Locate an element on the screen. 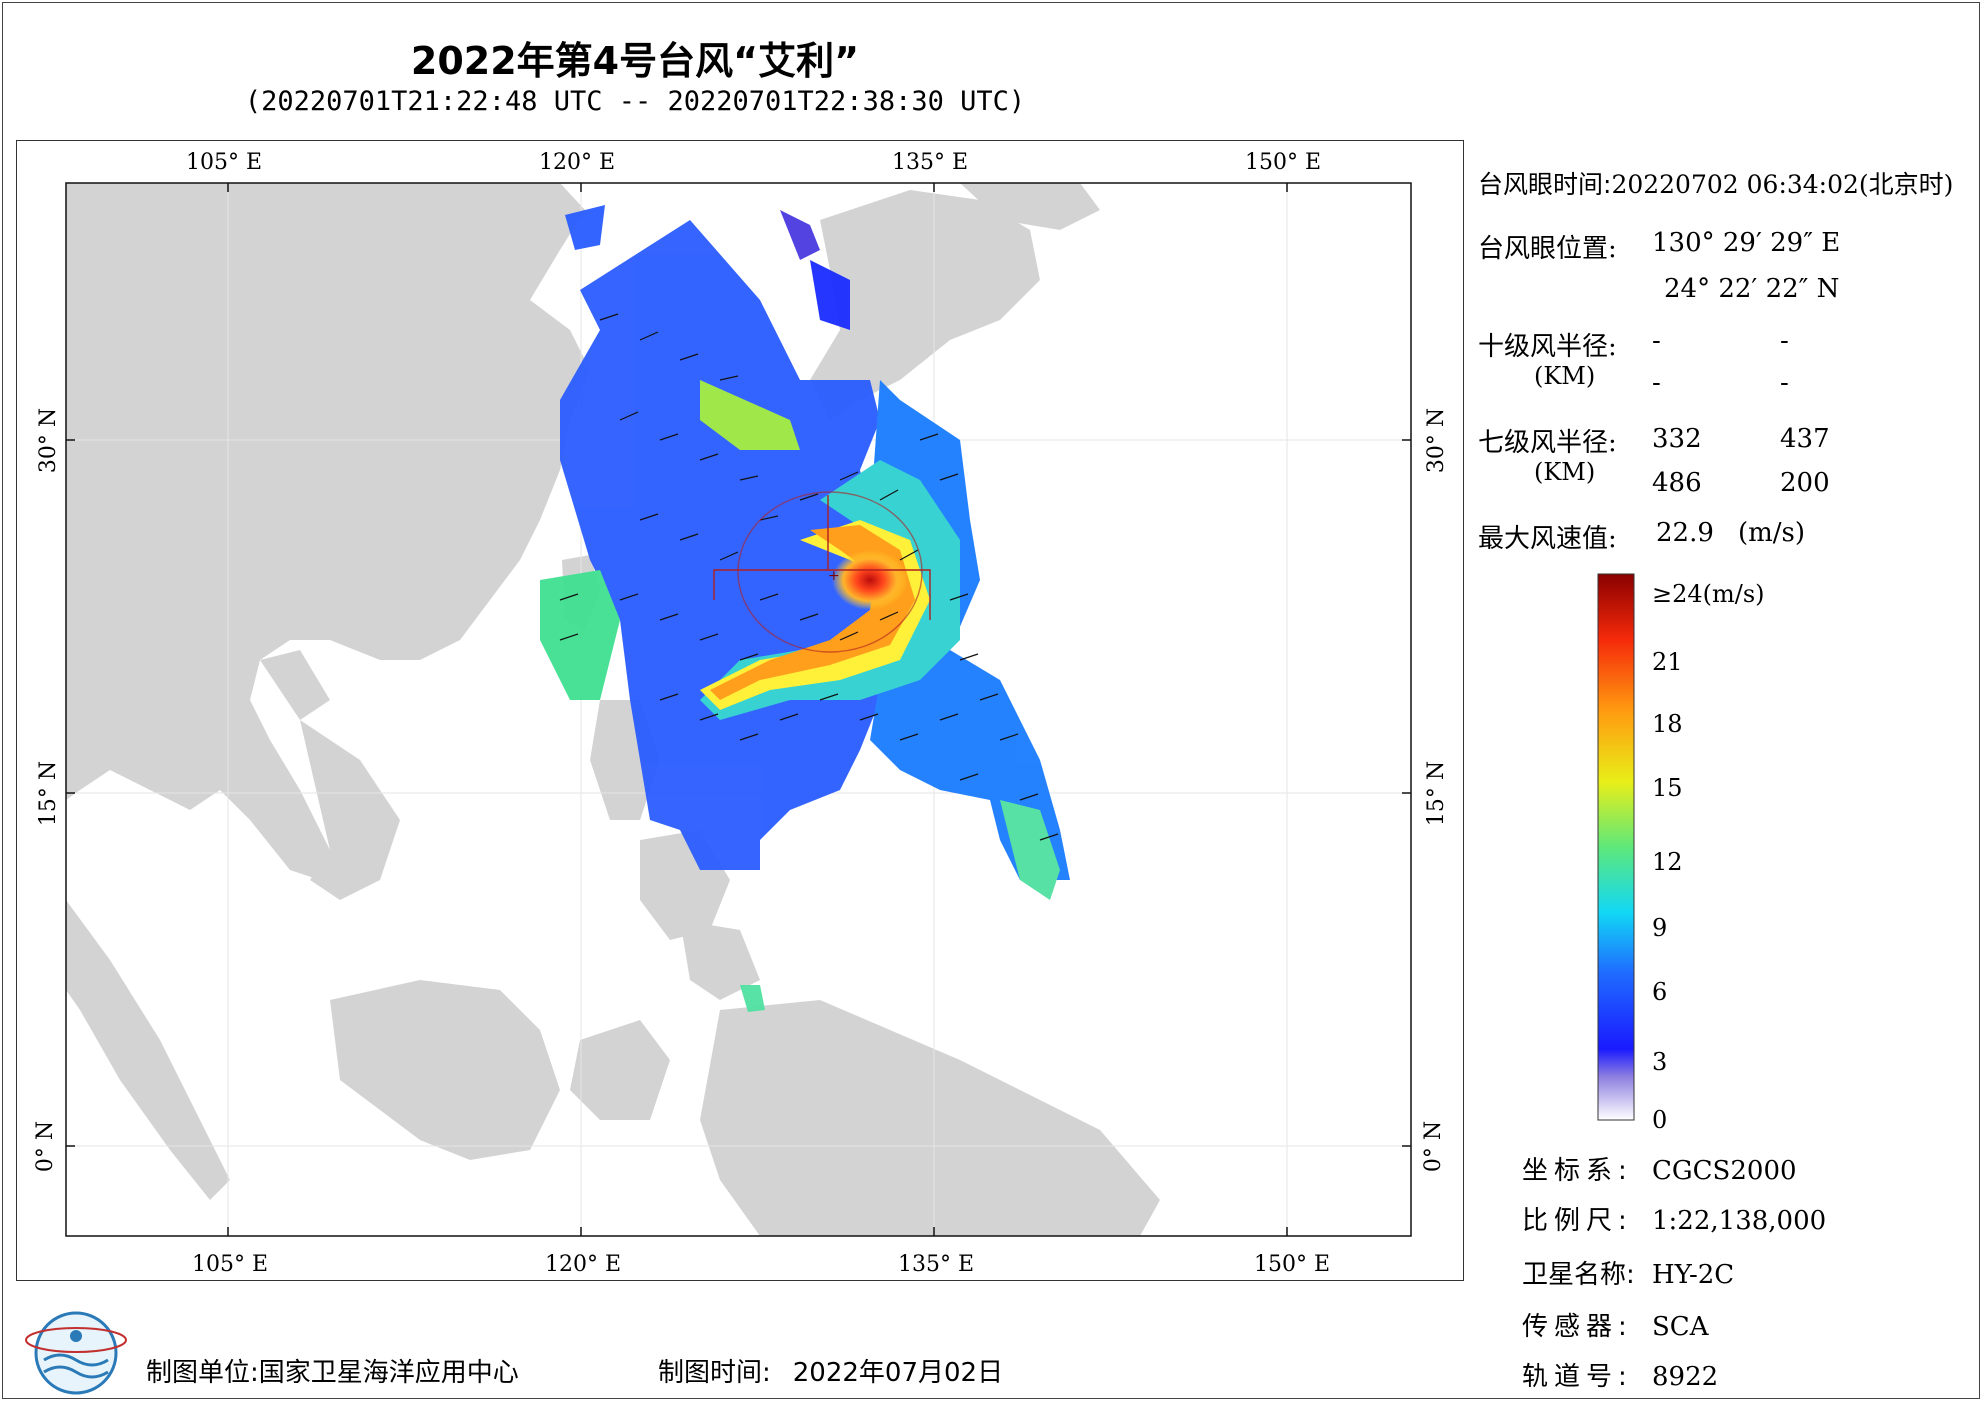 The width and height of the screenshot is (1984, 1403). r10-value-nw: - is located at coordinates (1784, 383).